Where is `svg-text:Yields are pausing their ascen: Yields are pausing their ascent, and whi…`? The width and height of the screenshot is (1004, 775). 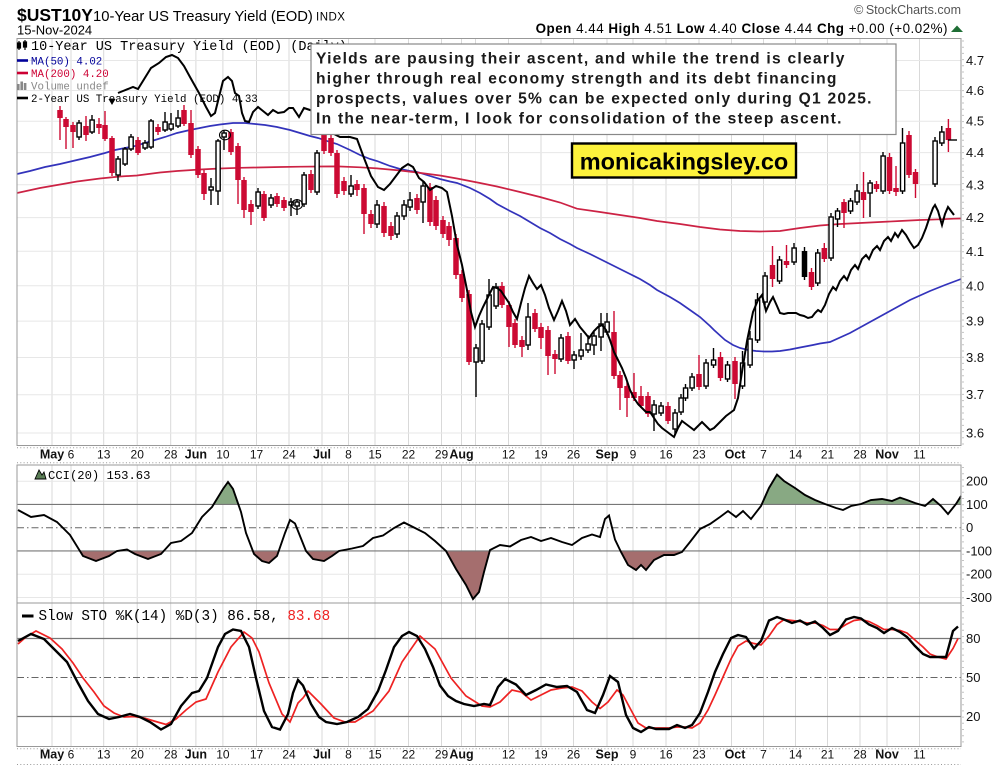 svg-text:Yields are pausing their ascen: Yields are pausing their ascent, and whi… is located at coordinates (581, 59).